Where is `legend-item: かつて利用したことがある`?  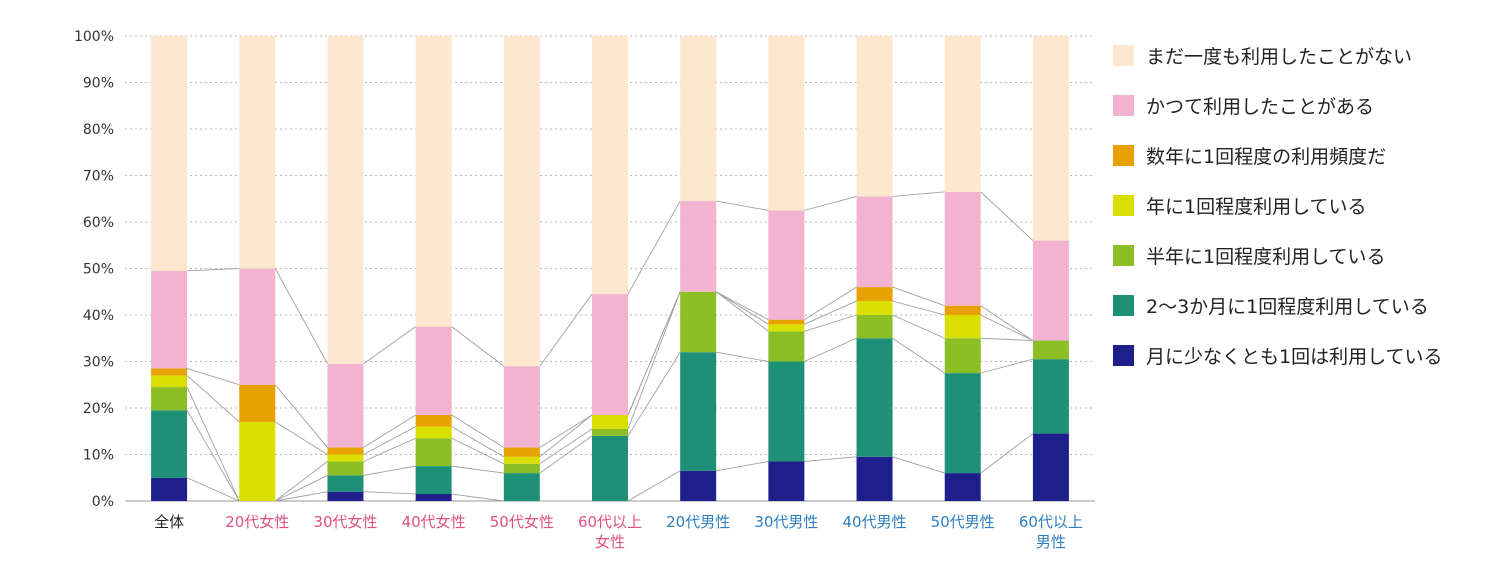
legend-item: かつて利用したことがある is located at coordinates (1278, 105).